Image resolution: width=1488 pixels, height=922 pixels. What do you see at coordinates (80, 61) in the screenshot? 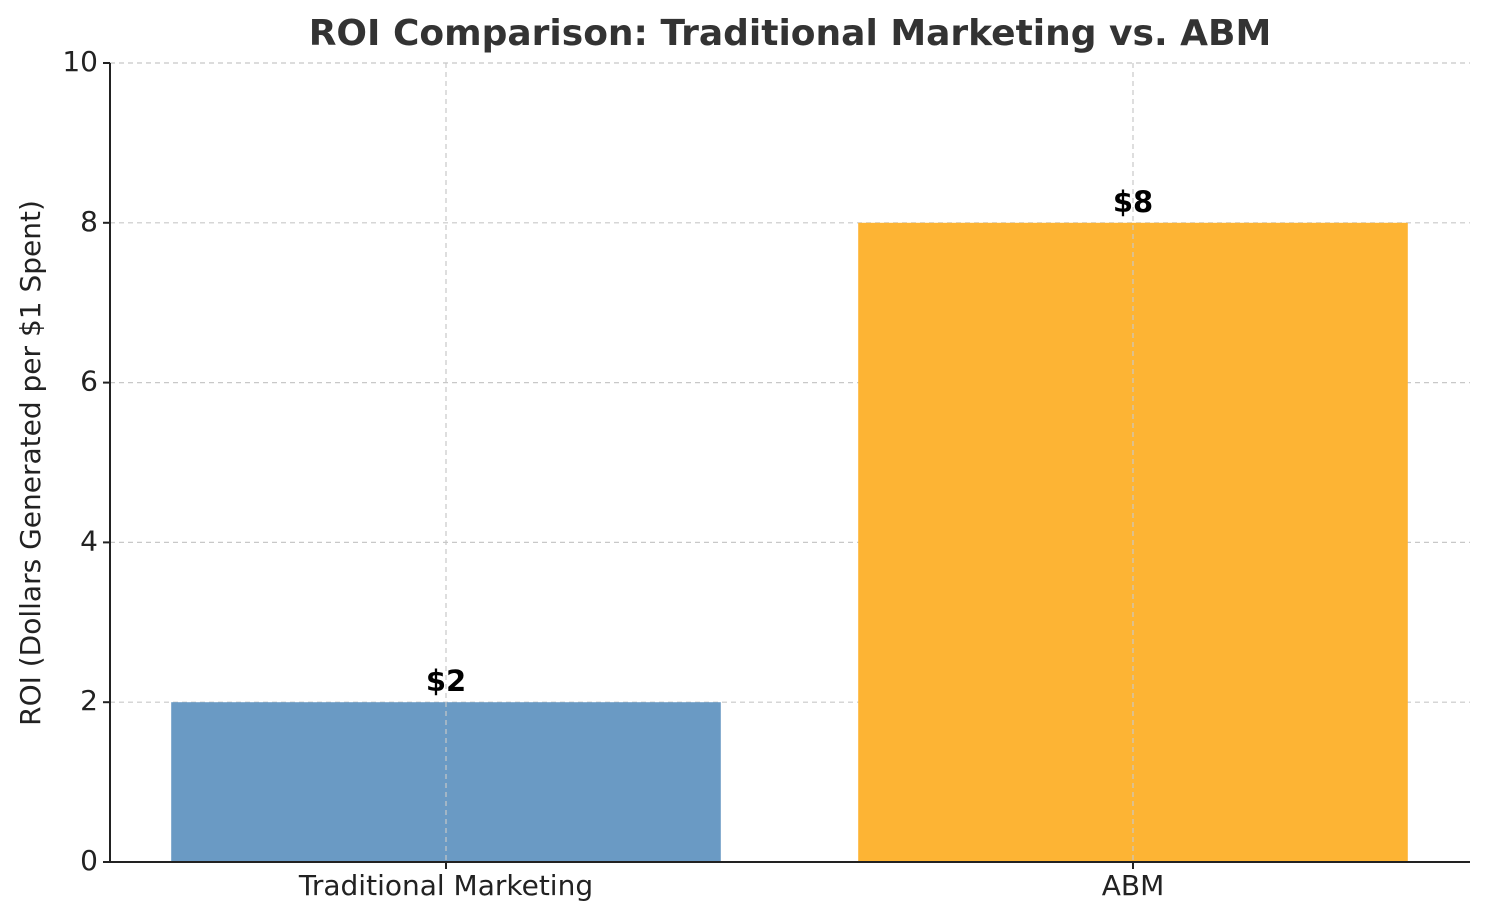
I see `y-tick-label: 10` at bounding box center [80, 61].